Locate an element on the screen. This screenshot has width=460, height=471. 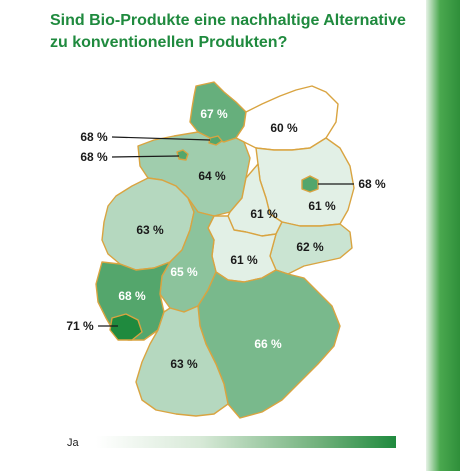
value-label-niedersachsen: 64 % is located at coordinates (212, 176).